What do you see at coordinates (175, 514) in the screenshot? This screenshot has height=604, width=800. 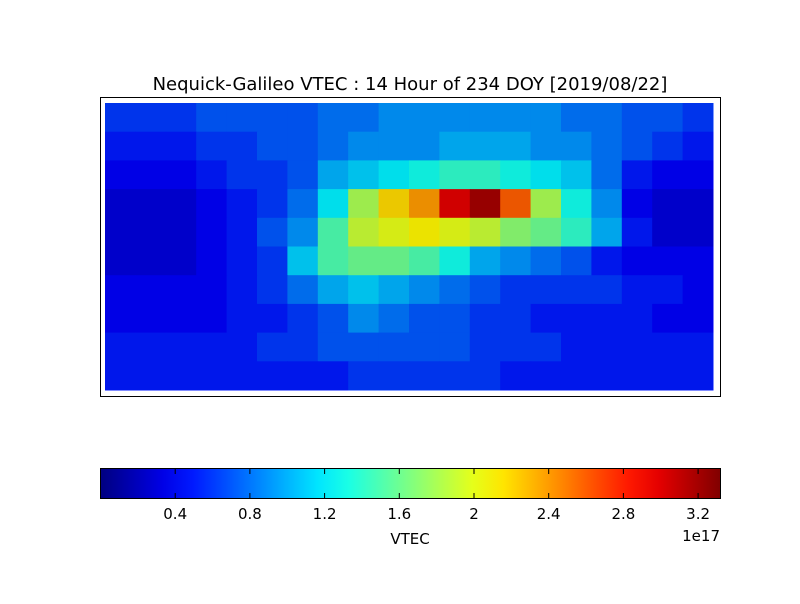 I see `colorbar-tick-label: 0.4` at bounding box center [175, 514].